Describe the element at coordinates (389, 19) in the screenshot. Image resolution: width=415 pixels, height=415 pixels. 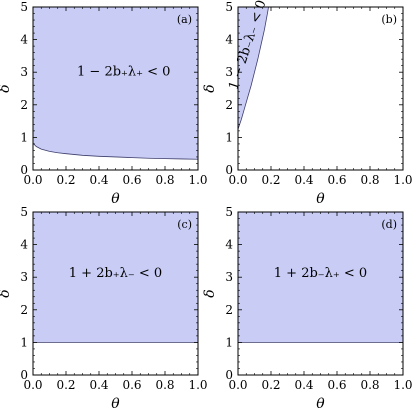
I see `panel-tag: (b)` at that location.